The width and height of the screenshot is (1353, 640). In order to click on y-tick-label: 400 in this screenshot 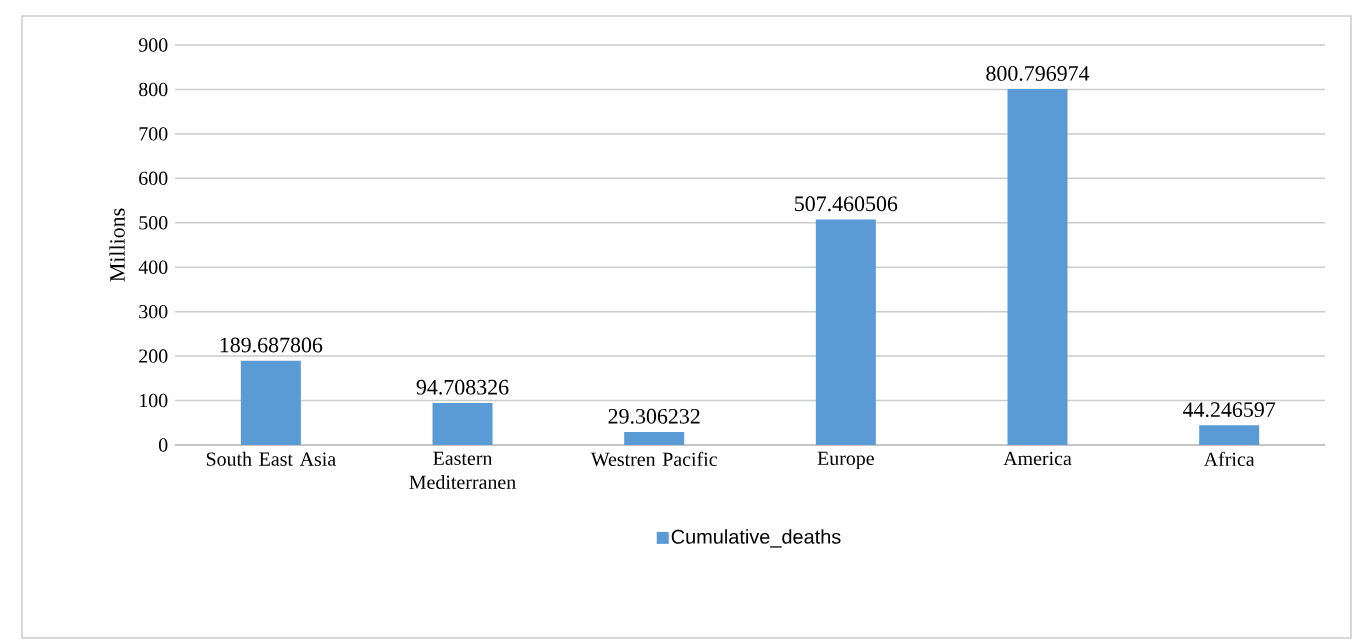, I will do `click(153, 267)`.